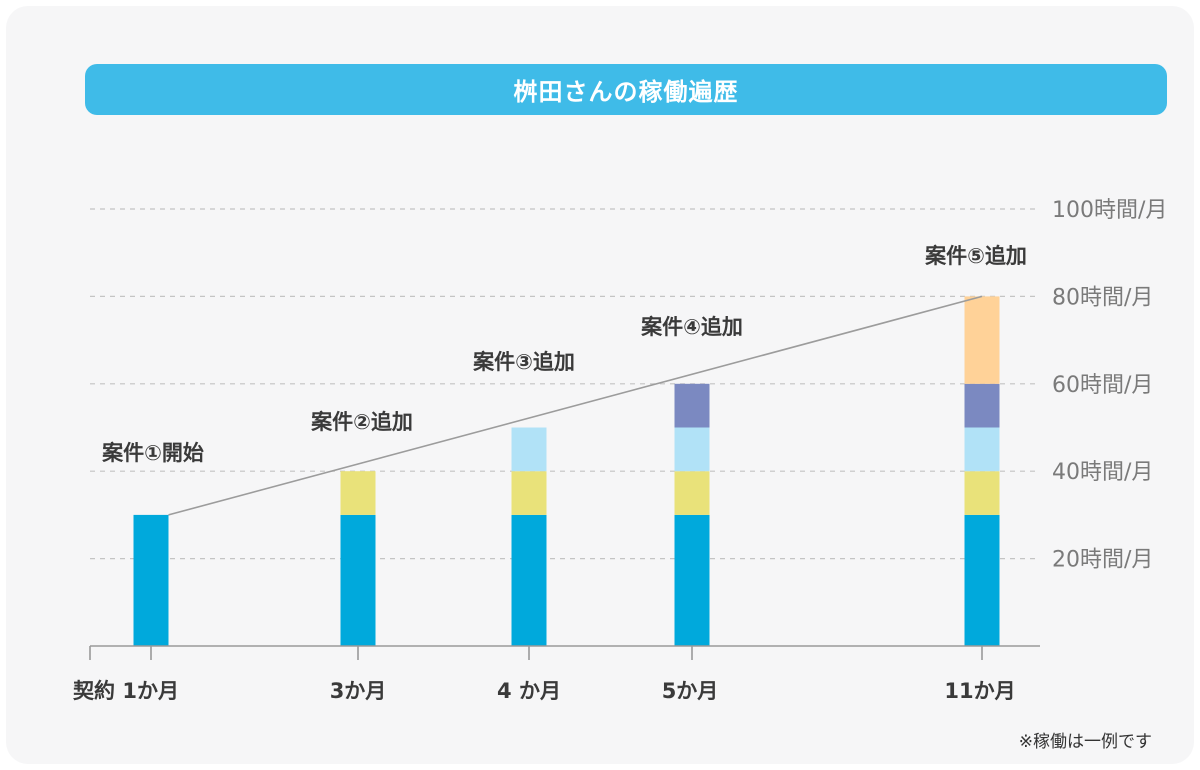  I want to click on y-tick-label: 100時間/月, so click(1109, 210).